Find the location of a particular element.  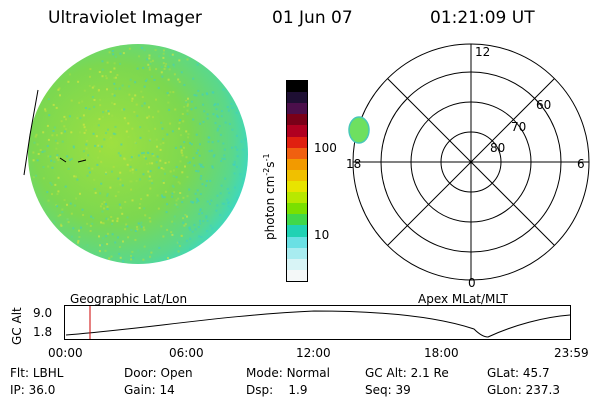

time-tick-1800: 18:00 is located at coordinates (441, 353).